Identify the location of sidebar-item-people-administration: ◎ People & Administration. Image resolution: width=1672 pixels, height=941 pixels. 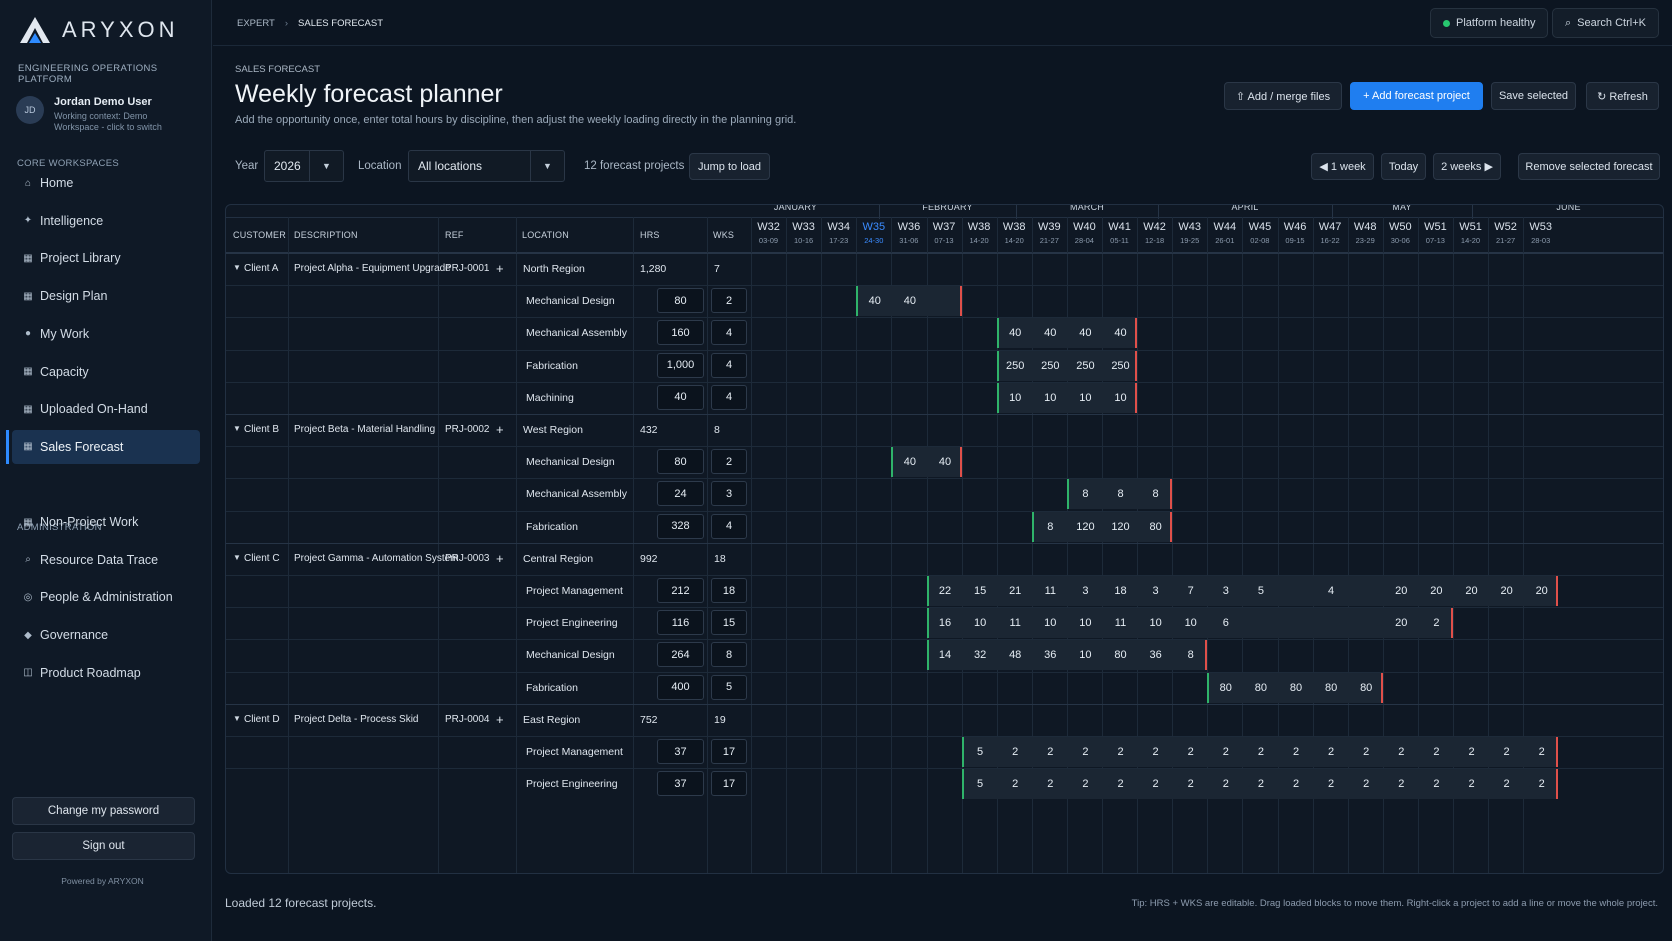
(106, 597).